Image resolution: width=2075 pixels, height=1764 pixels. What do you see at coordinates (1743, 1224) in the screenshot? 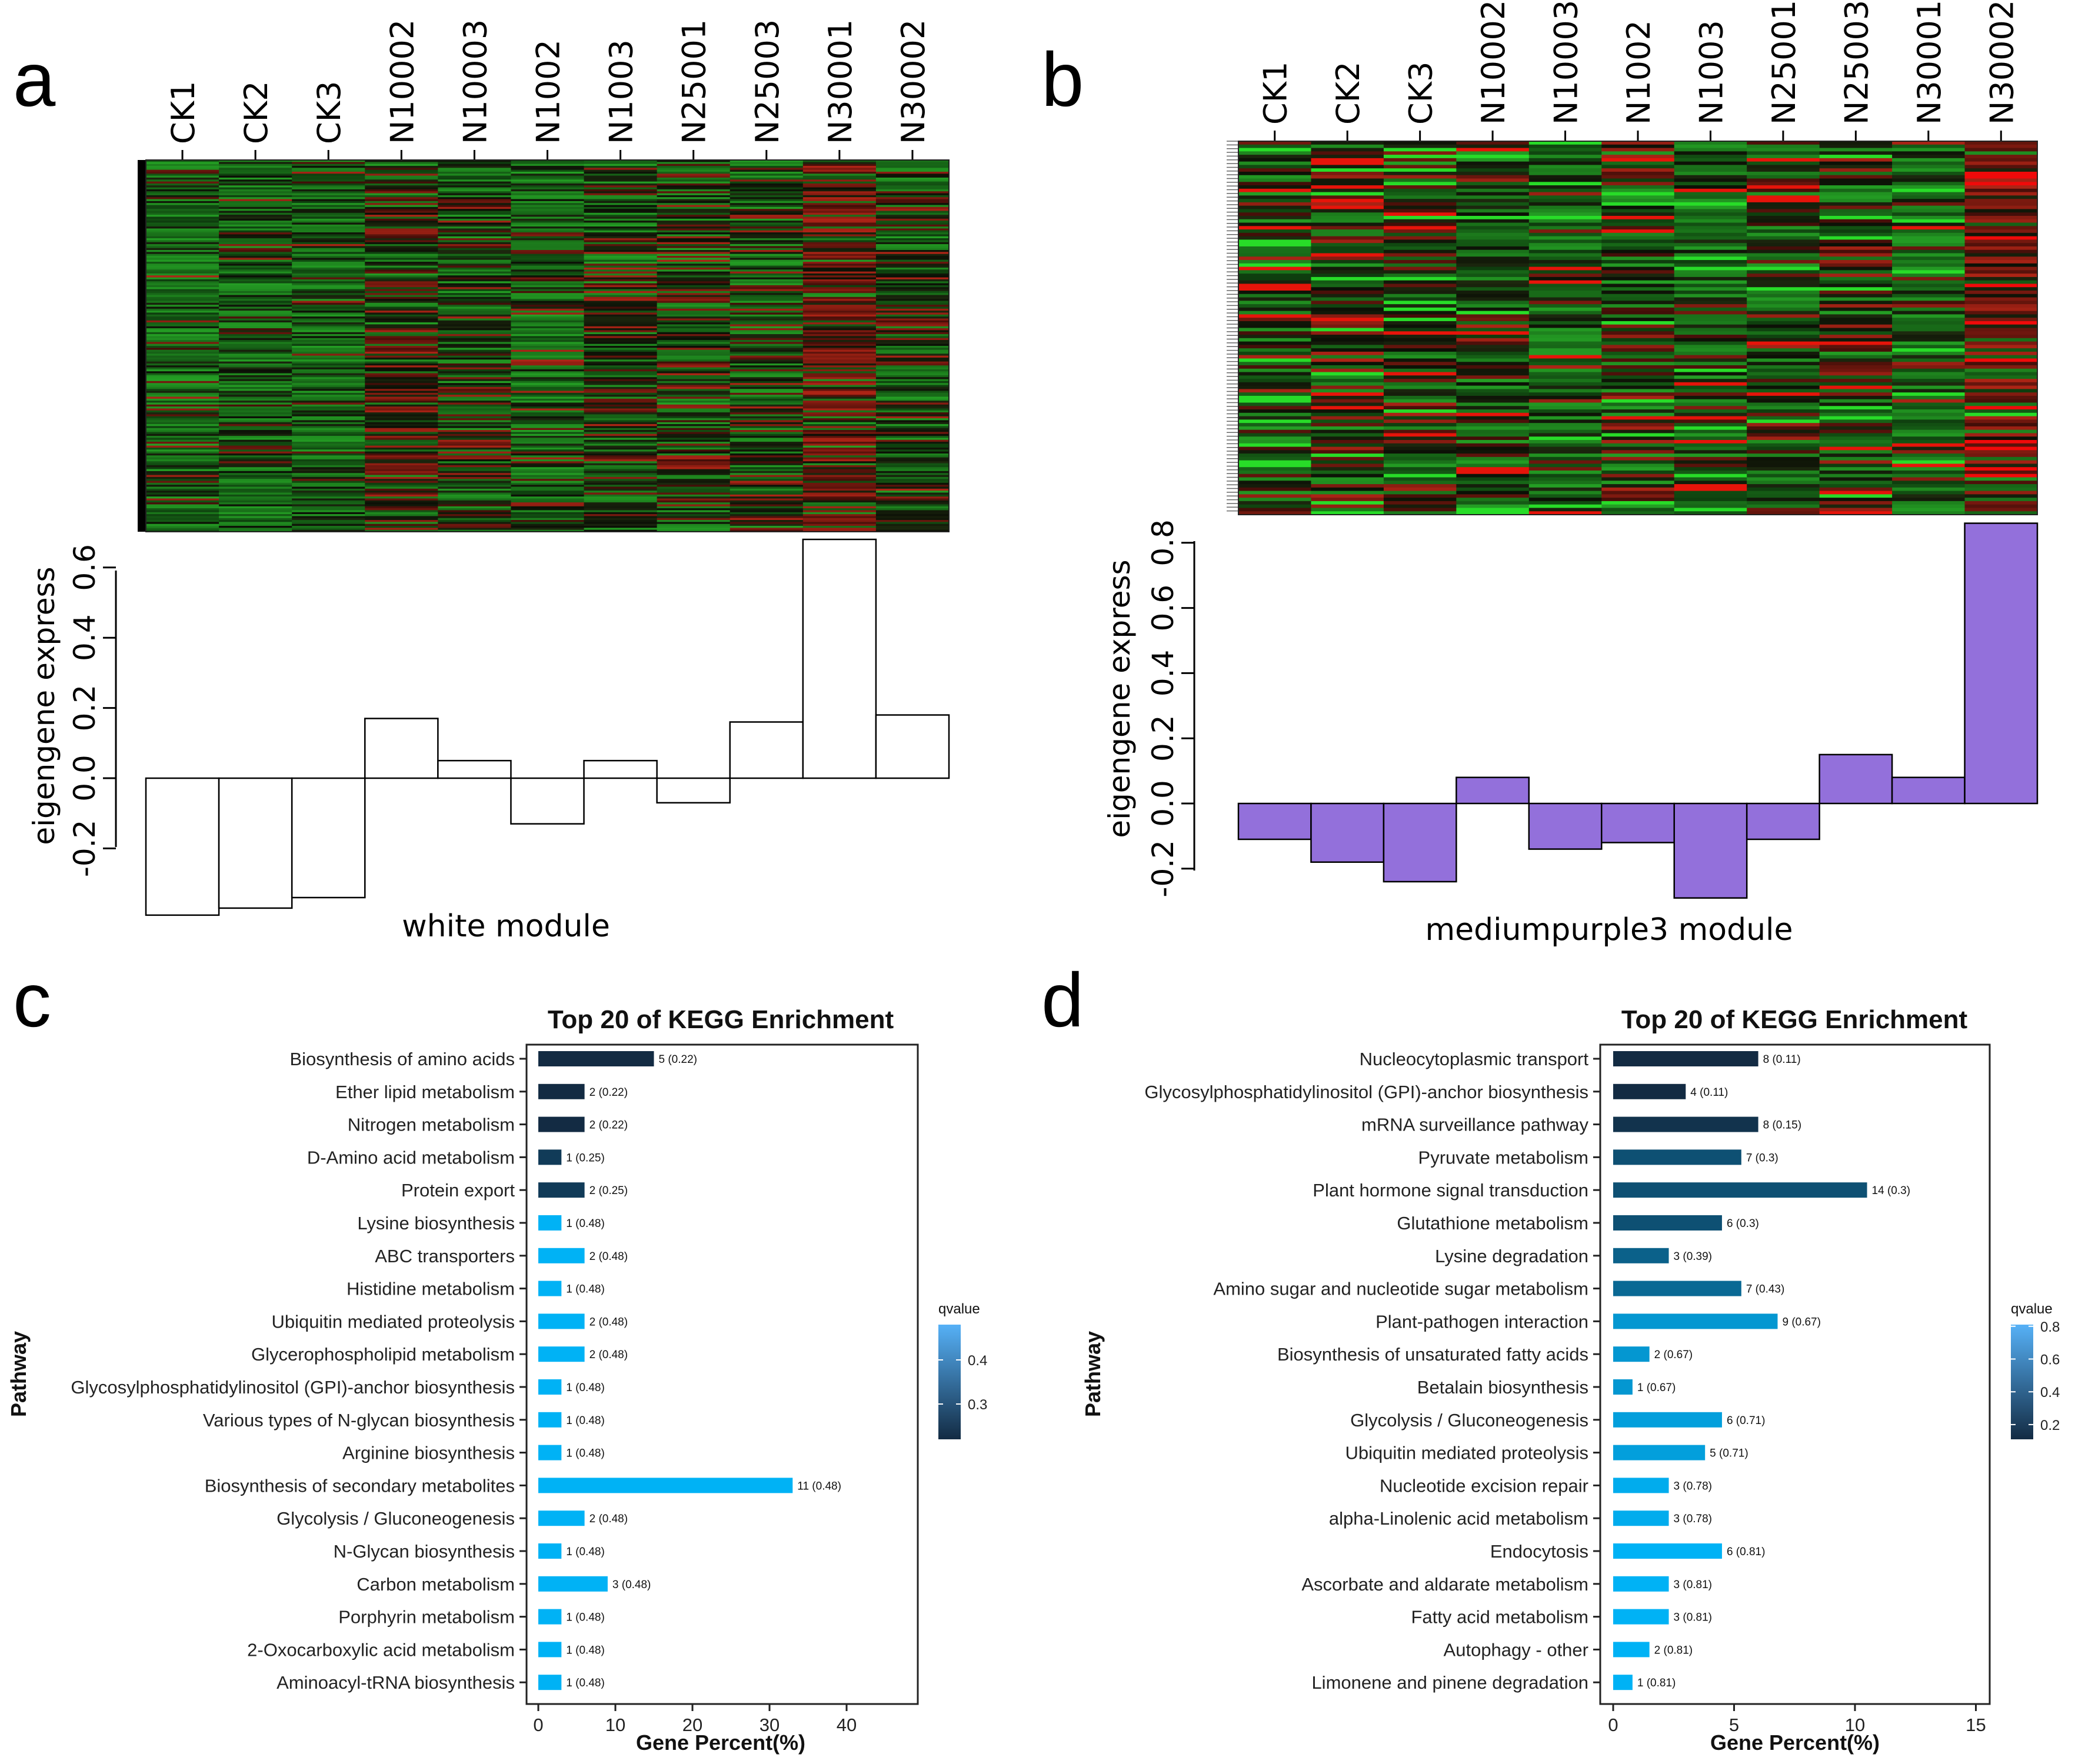
I see `bar-label: 6 (0.3)` at bounding box center [1743, 1224].